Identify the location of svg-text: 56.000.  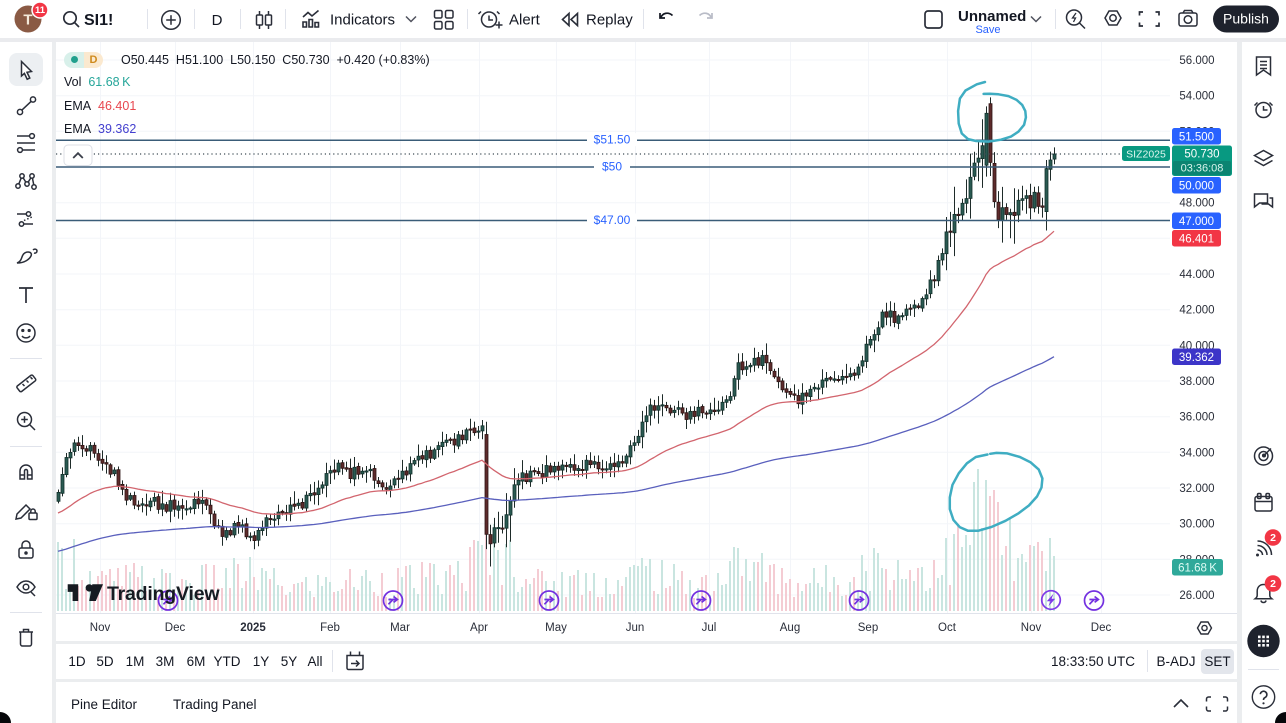
(1196, 61).